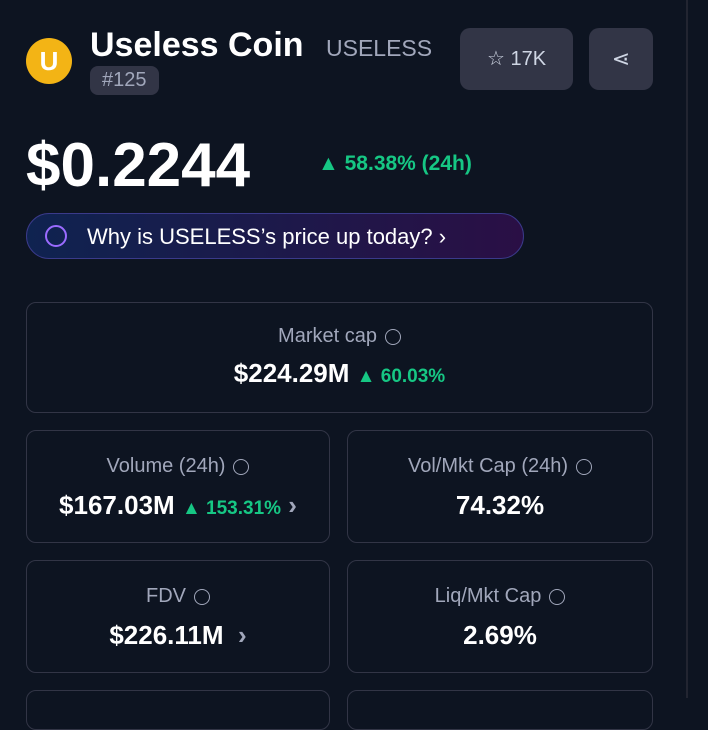 Image resolution: width=708 pixels, height=730 pixels. I want to click on ai-prompt: Why is USELESS’s price up today? ›, so click(275, 236).